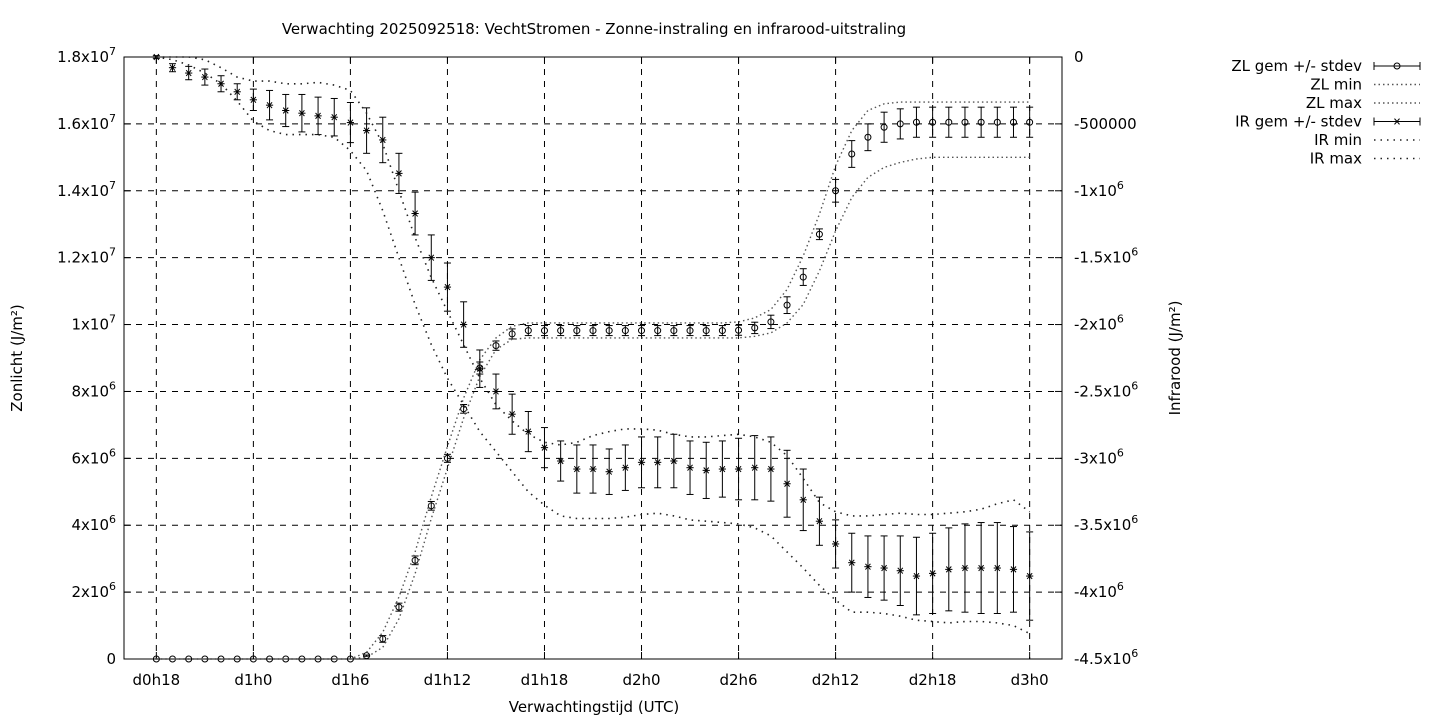  I want to click on x-tick-label: d1h18, so click(545, 680).